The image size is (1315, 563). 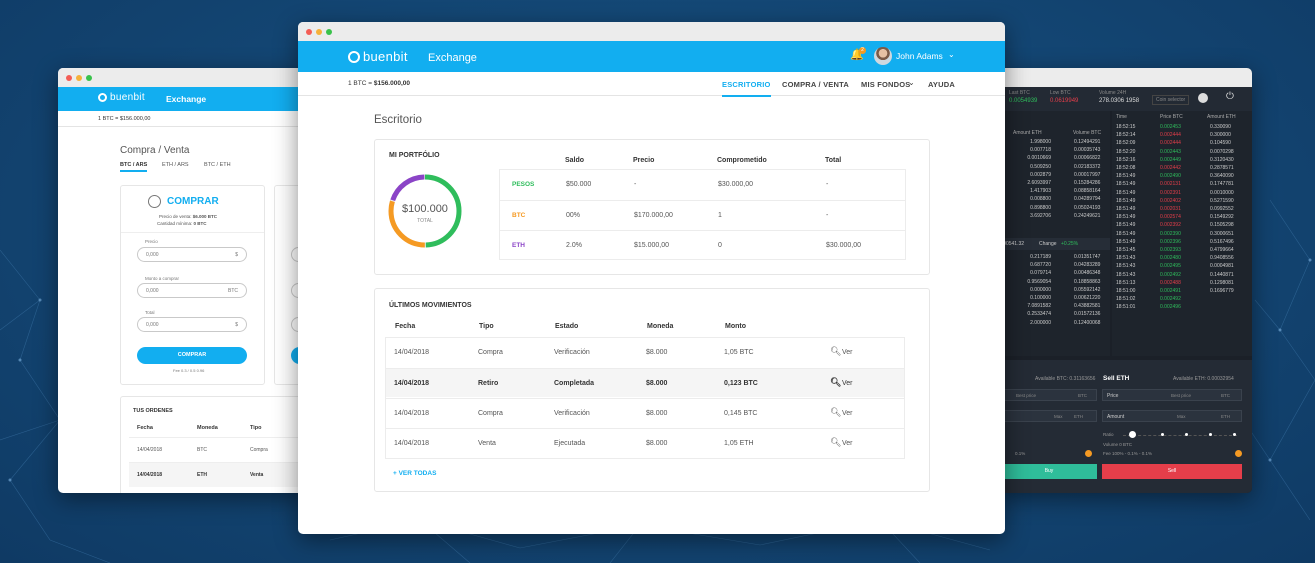 I want to click on trade-amount: 0.2878571, so click(x=1222, y=168).